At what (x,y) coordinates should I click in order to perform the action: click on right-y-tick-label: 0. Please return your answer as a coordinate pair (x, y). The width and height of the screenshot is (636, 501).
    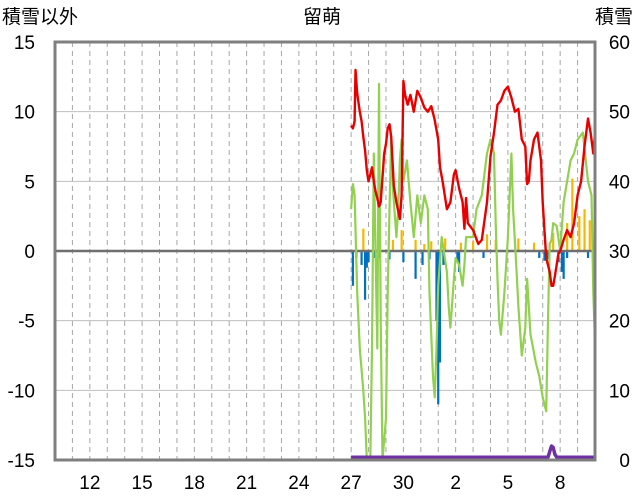
    Looking at the image, I should click on (624, 461).